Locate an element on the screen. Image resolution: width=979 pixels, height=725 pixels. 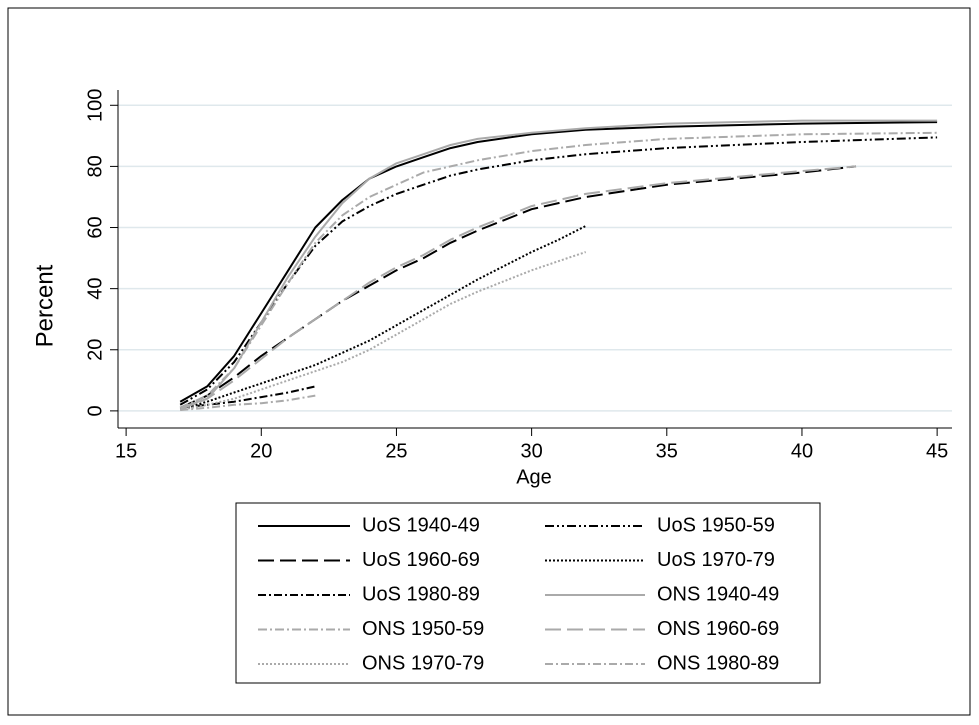
y-tick-label: 80 is located at coordinates (95, 166).